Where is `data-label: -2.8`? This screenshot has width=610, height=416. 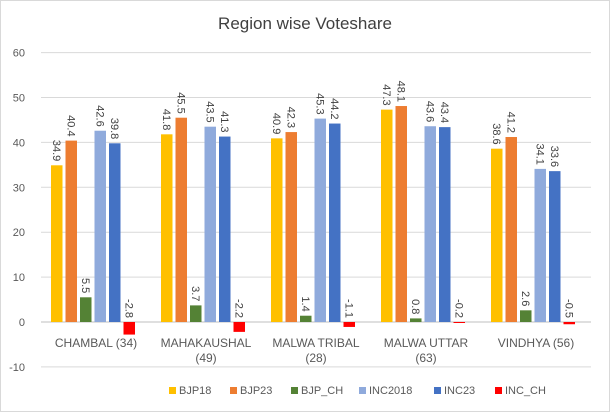
data-label: -2.8 is located at coordinates (128, 308).